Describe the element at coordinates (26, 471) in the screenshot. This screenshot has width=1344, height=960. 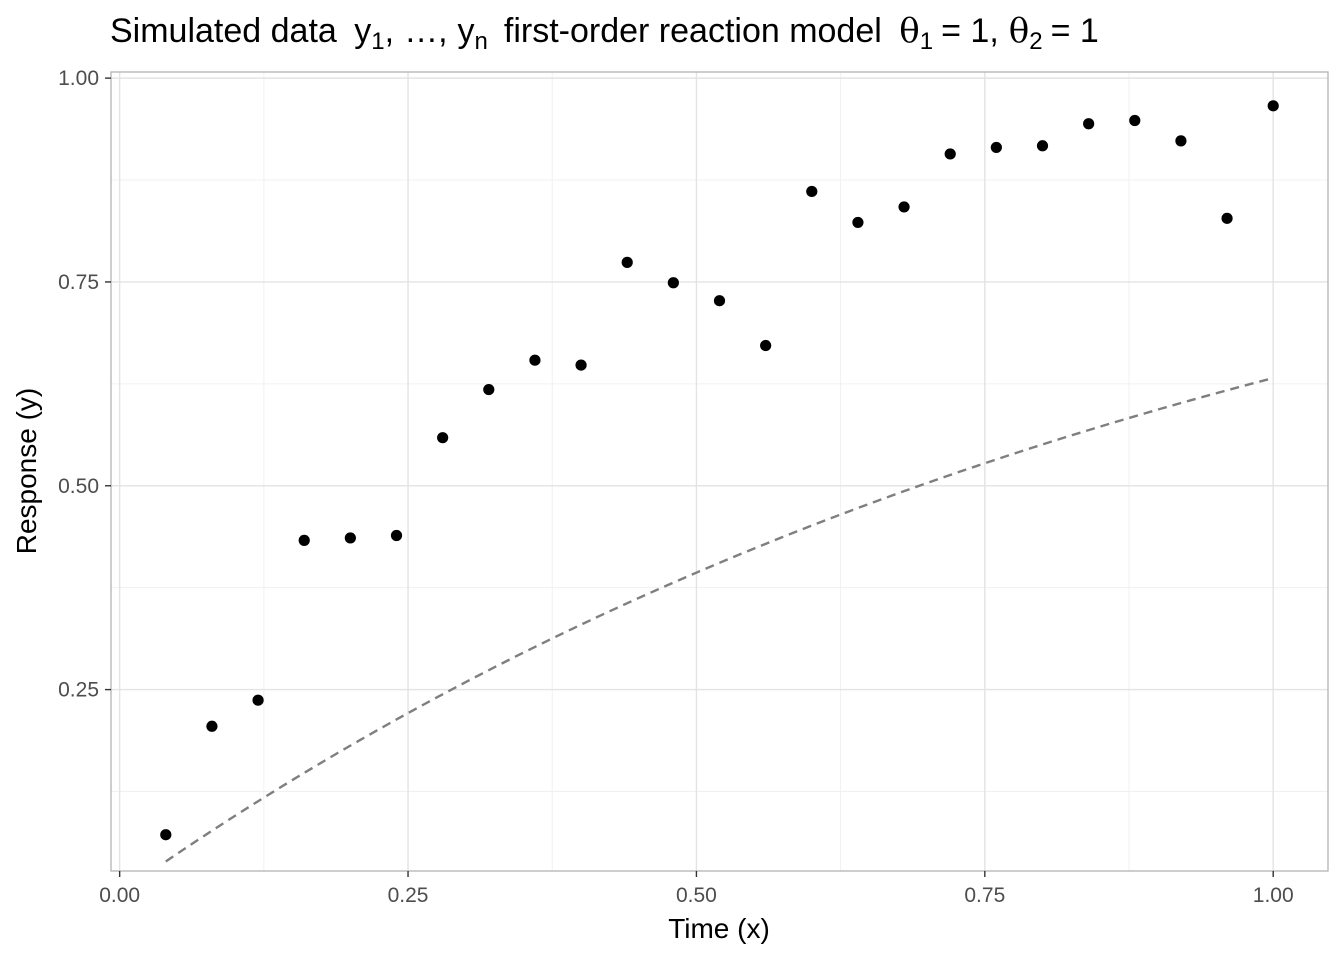
I see `y-axis-title: Response (y)` at that location.